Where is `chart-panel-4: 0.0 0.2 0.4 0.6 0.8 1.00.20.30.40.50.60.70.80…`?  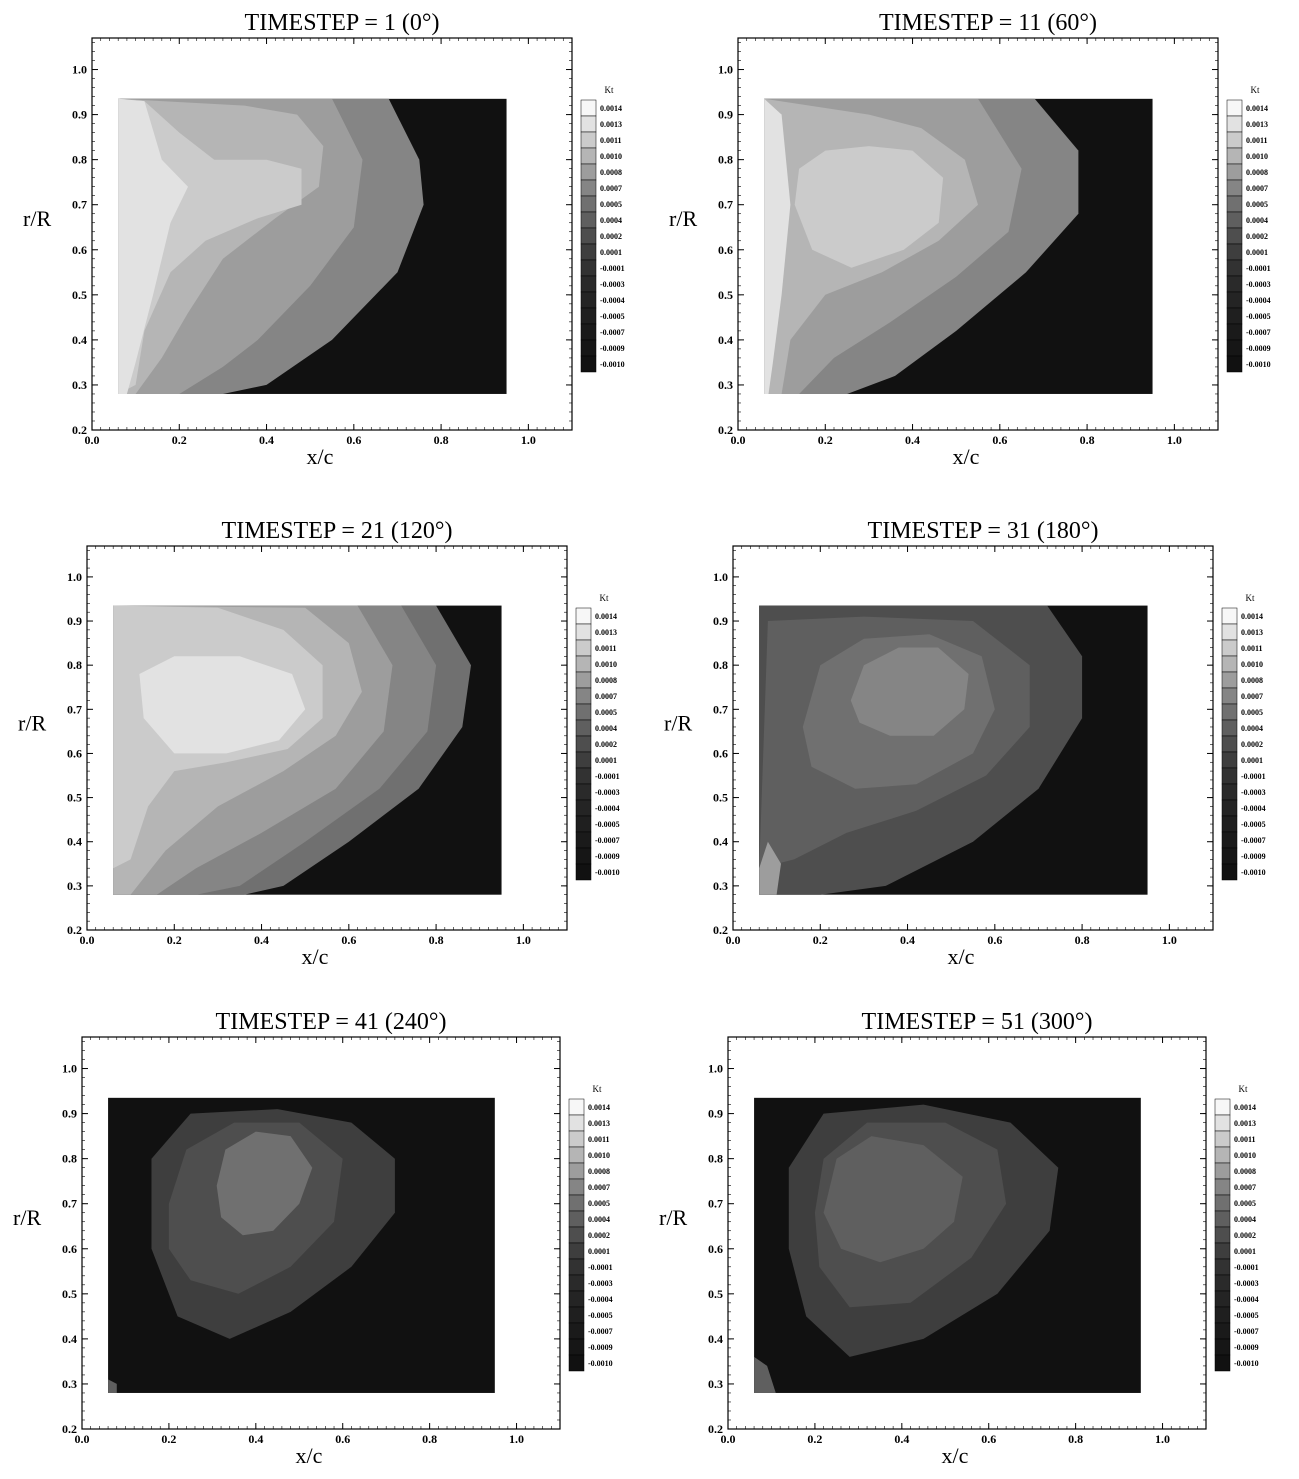 chart-panel-4: 0.0 0.2 0.4 0.6 0.8 1.00.20.30.40.50.60.70.80… is located at coordinates (965, 743).